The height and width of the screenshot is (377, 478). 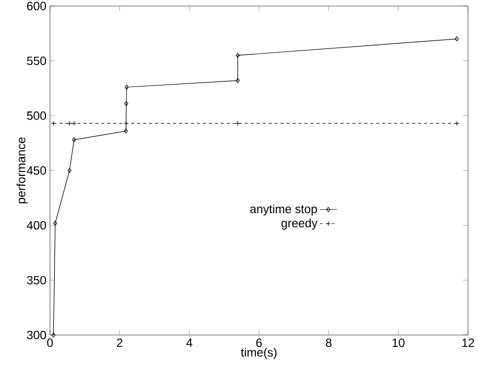 What do you see at coordinates (22, 170) in the screenshot?
I see `y-axis-title: performance` at bounding box center [22, 170].